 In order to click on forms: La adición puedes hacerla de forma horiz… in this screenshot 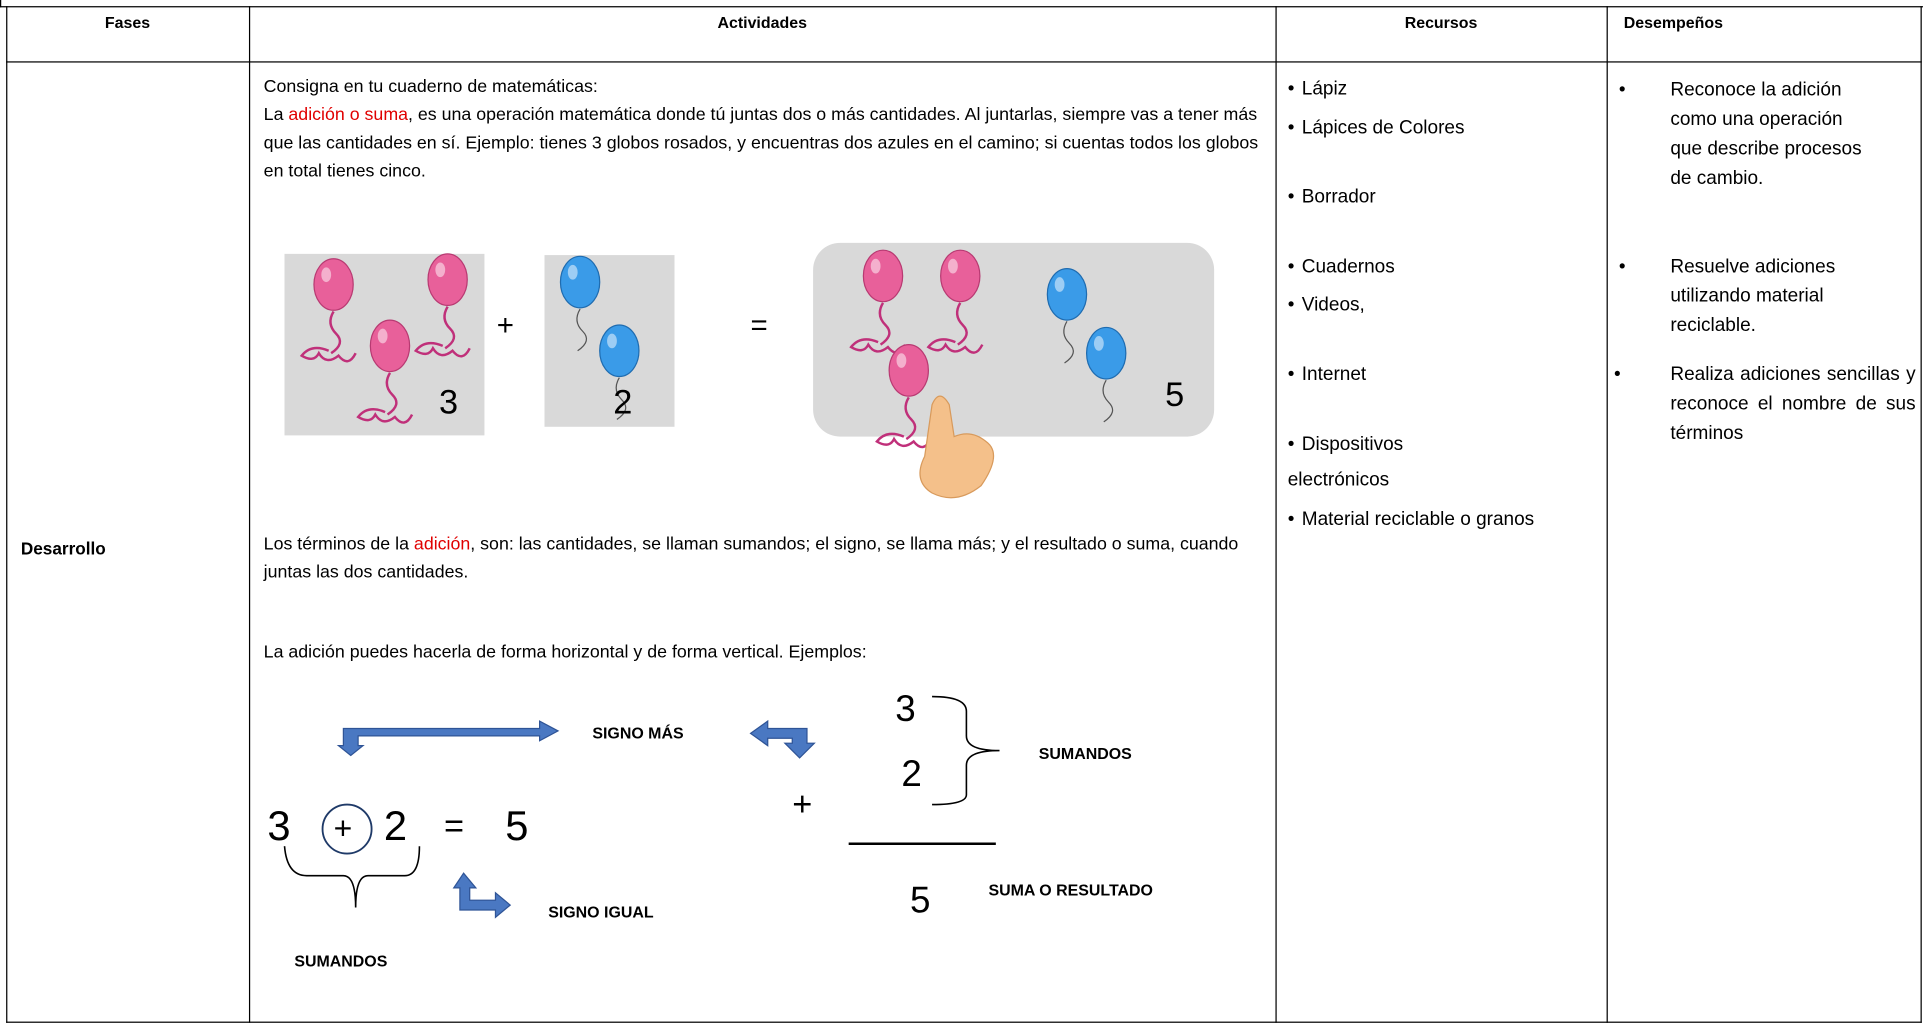, I will do `click(565, 652)`.